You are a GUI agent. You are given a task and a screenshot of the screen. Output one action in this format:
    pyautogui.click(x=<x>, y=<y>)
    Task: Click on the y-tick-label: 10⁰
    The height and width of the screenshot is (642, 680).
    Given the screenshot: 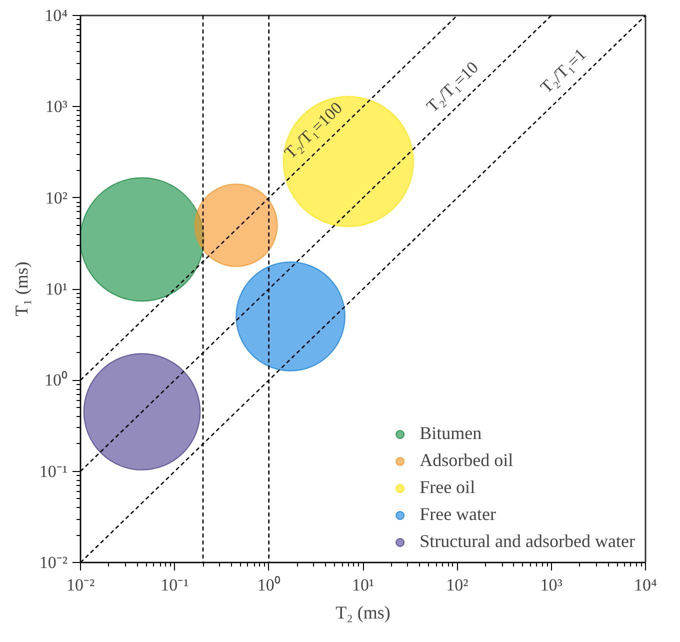 What is the action you would take?
    pyautogui.click(x=56, y=380)
    